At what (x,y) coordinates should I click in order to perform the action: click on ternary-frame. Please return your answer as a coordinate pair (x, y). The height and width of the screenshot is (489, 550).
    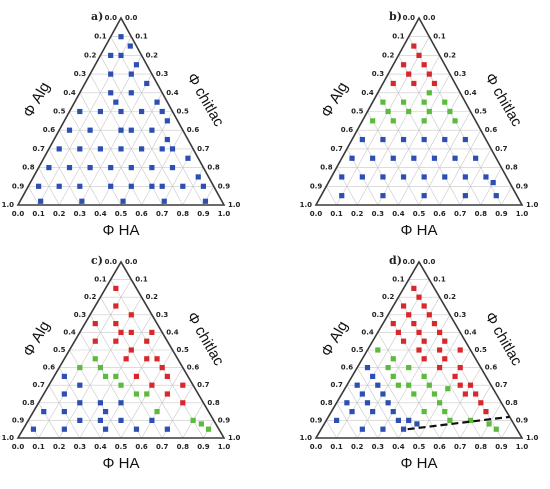
    Looking at the image, I should click on (419, 349).